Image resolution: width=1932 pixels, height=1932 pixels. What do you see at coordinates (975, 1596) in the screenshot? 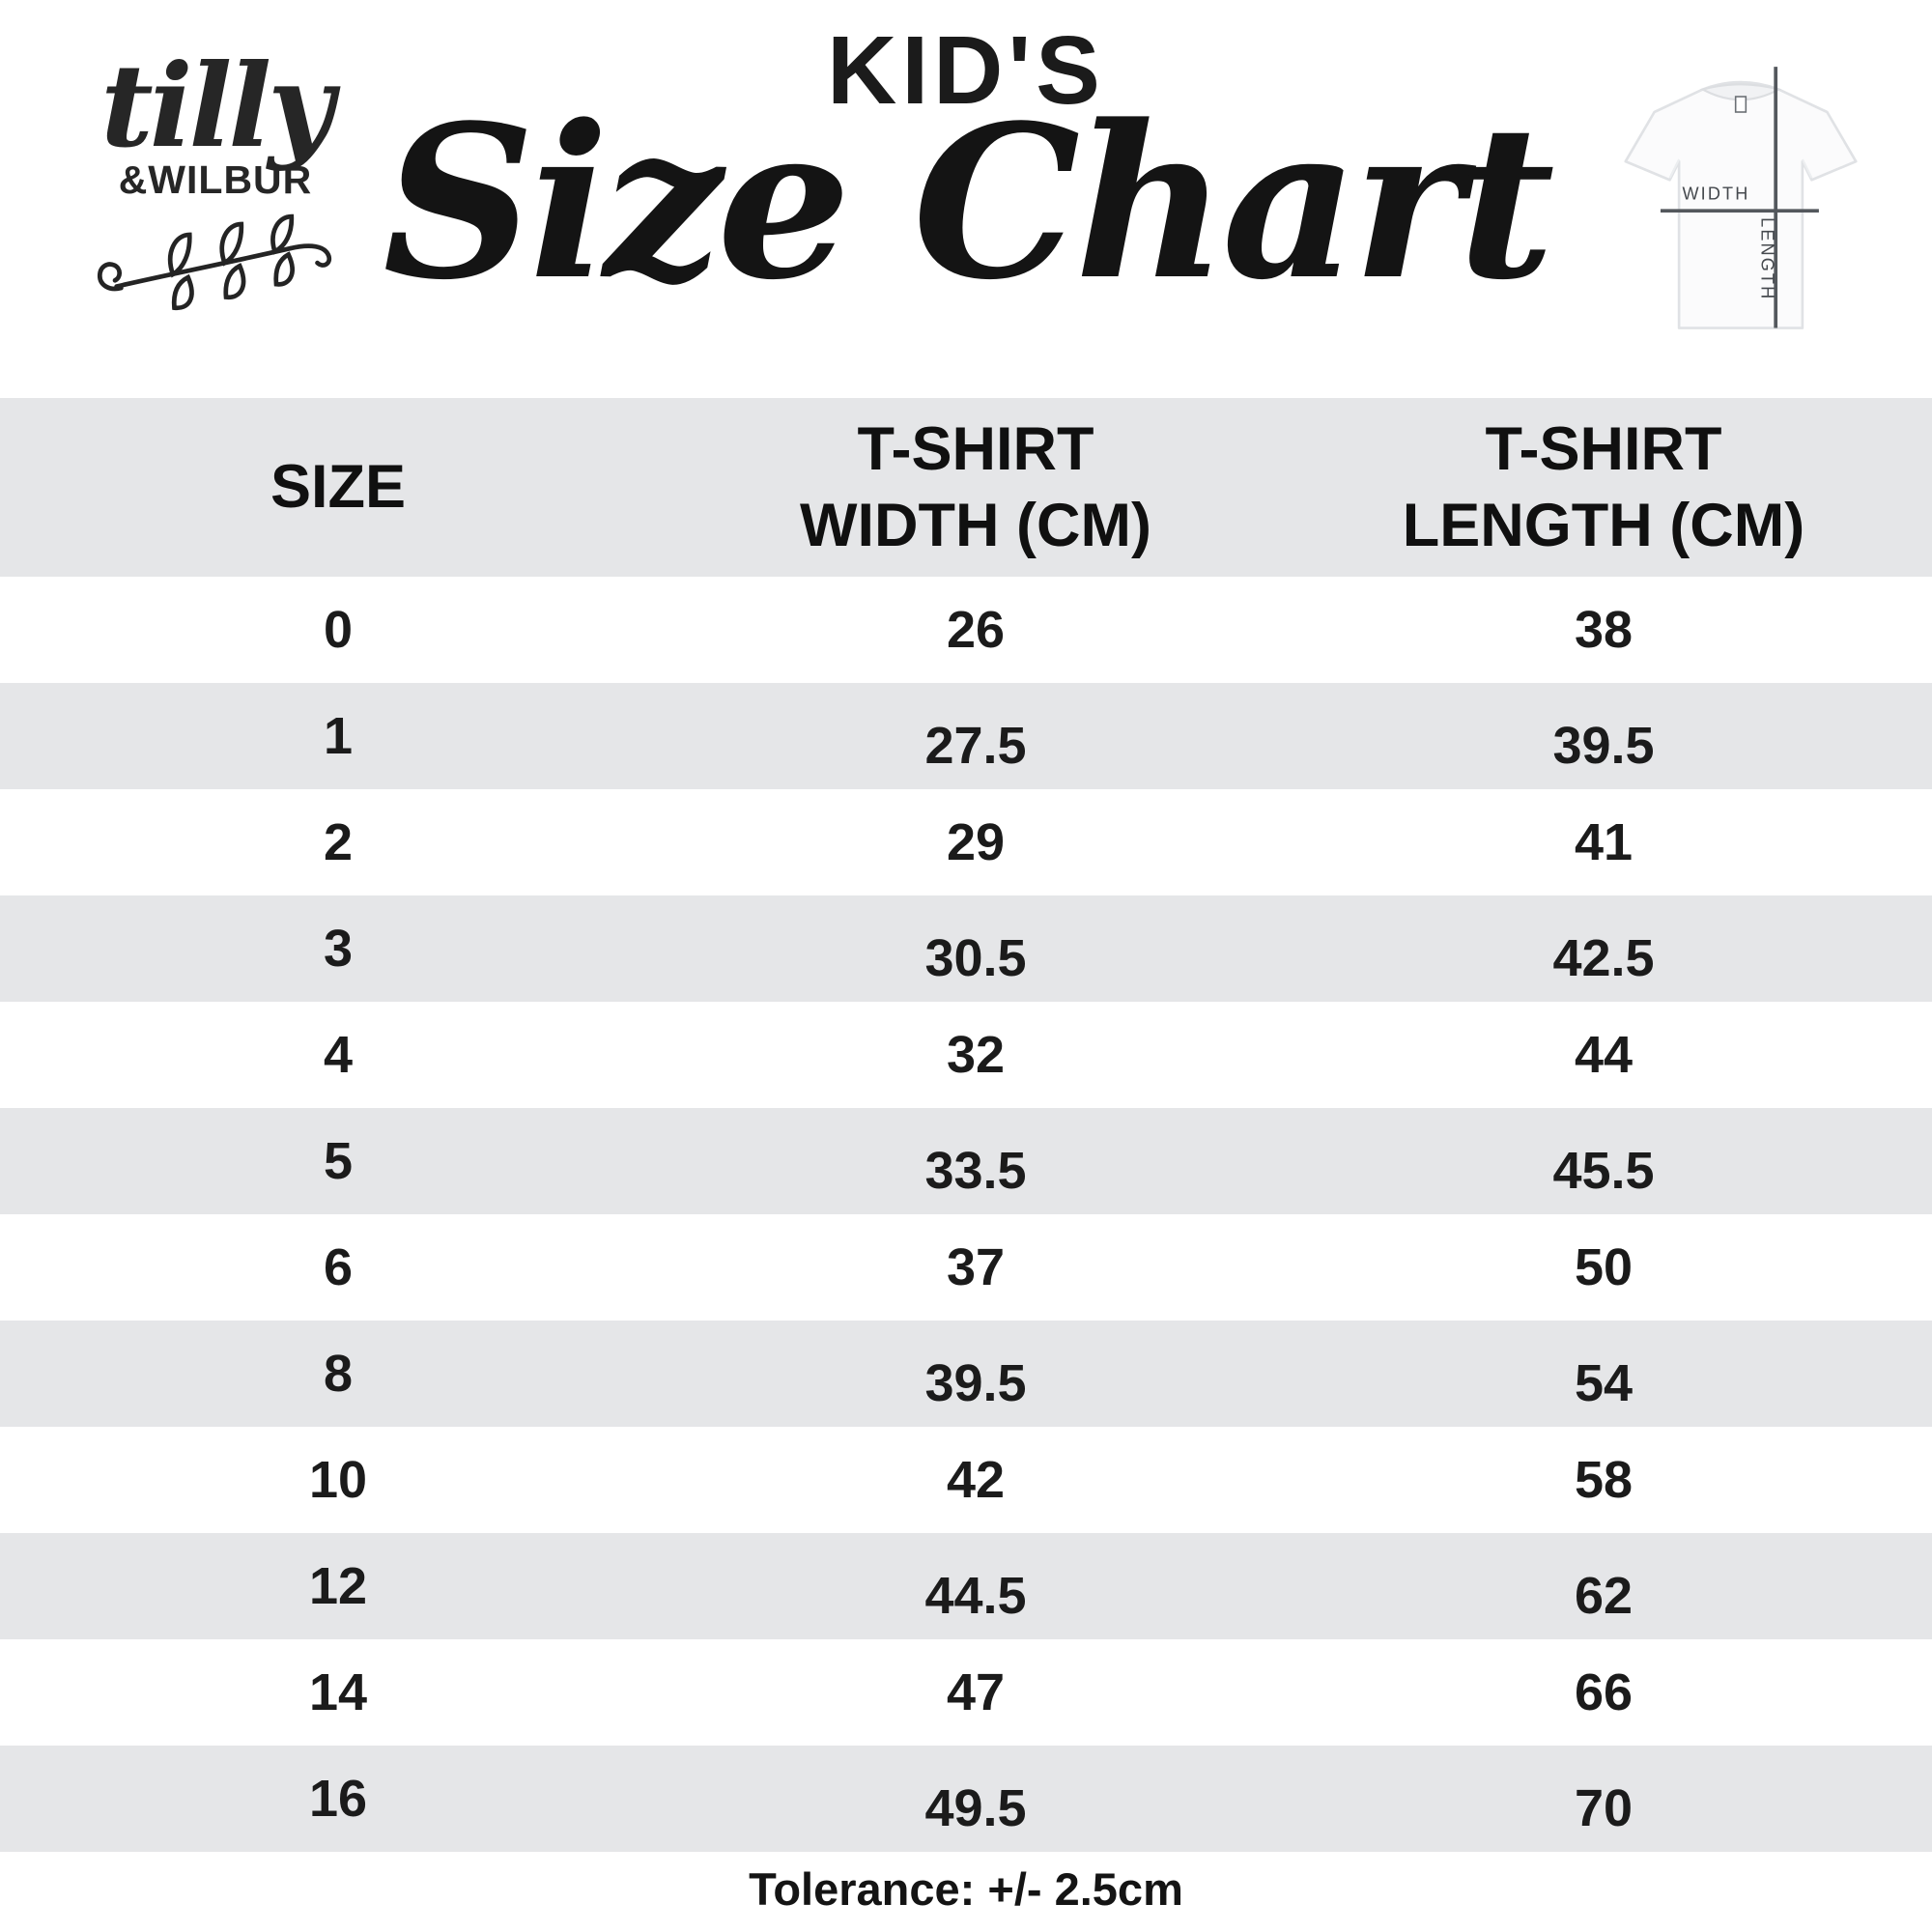
I see `cell-width: 44.5` at bounding box center [975, 1596].